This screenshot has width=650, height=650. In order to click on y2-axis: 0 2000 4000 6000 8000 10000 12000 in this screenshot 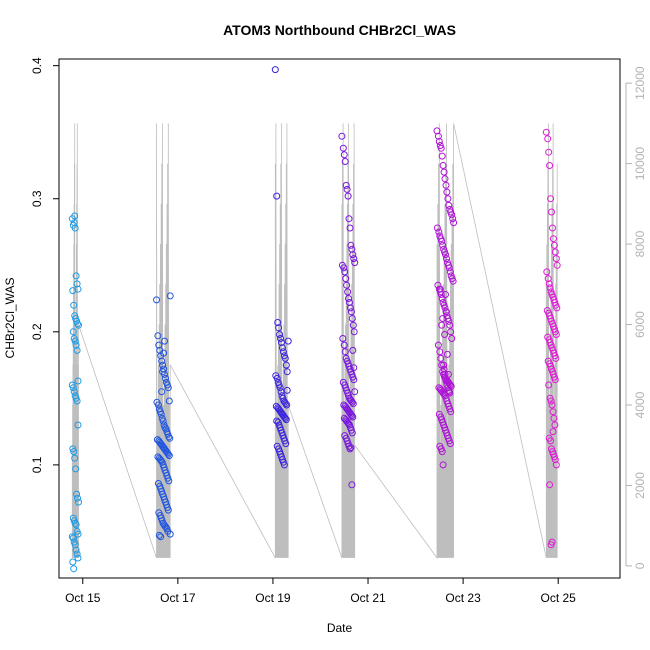, I will do `click(636, 317)`.